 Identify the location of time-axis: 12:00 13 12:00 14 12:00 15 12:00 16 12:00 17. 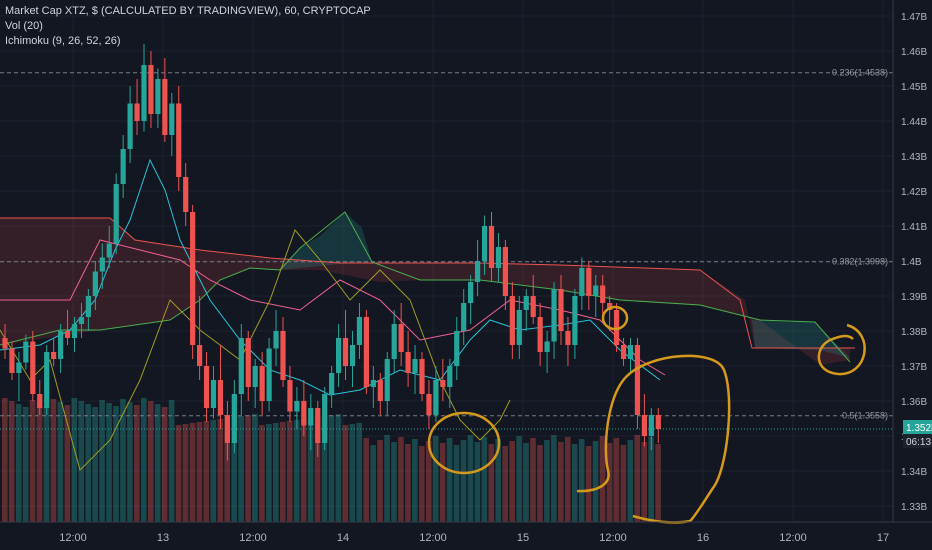
(466, 532).